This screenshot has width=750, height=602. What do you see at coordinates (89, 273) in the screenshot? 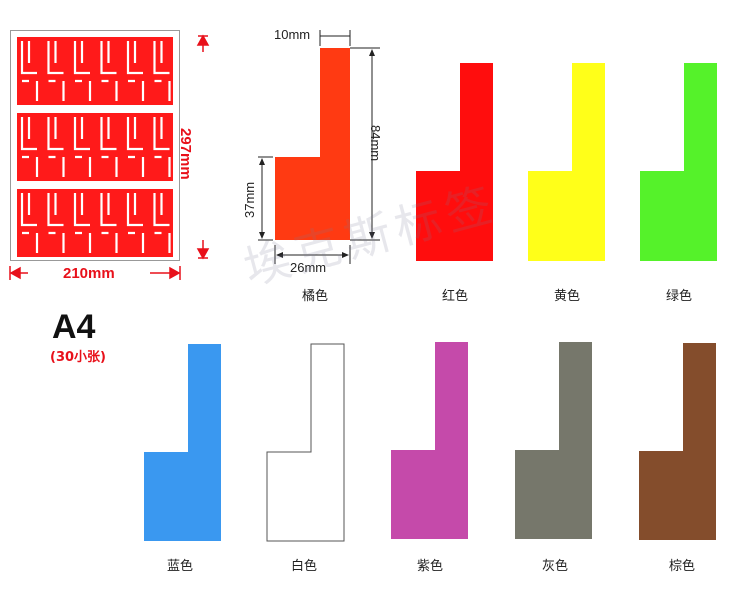
I see `sheet-width-label: 210mm` at bounding box center [89, 273].